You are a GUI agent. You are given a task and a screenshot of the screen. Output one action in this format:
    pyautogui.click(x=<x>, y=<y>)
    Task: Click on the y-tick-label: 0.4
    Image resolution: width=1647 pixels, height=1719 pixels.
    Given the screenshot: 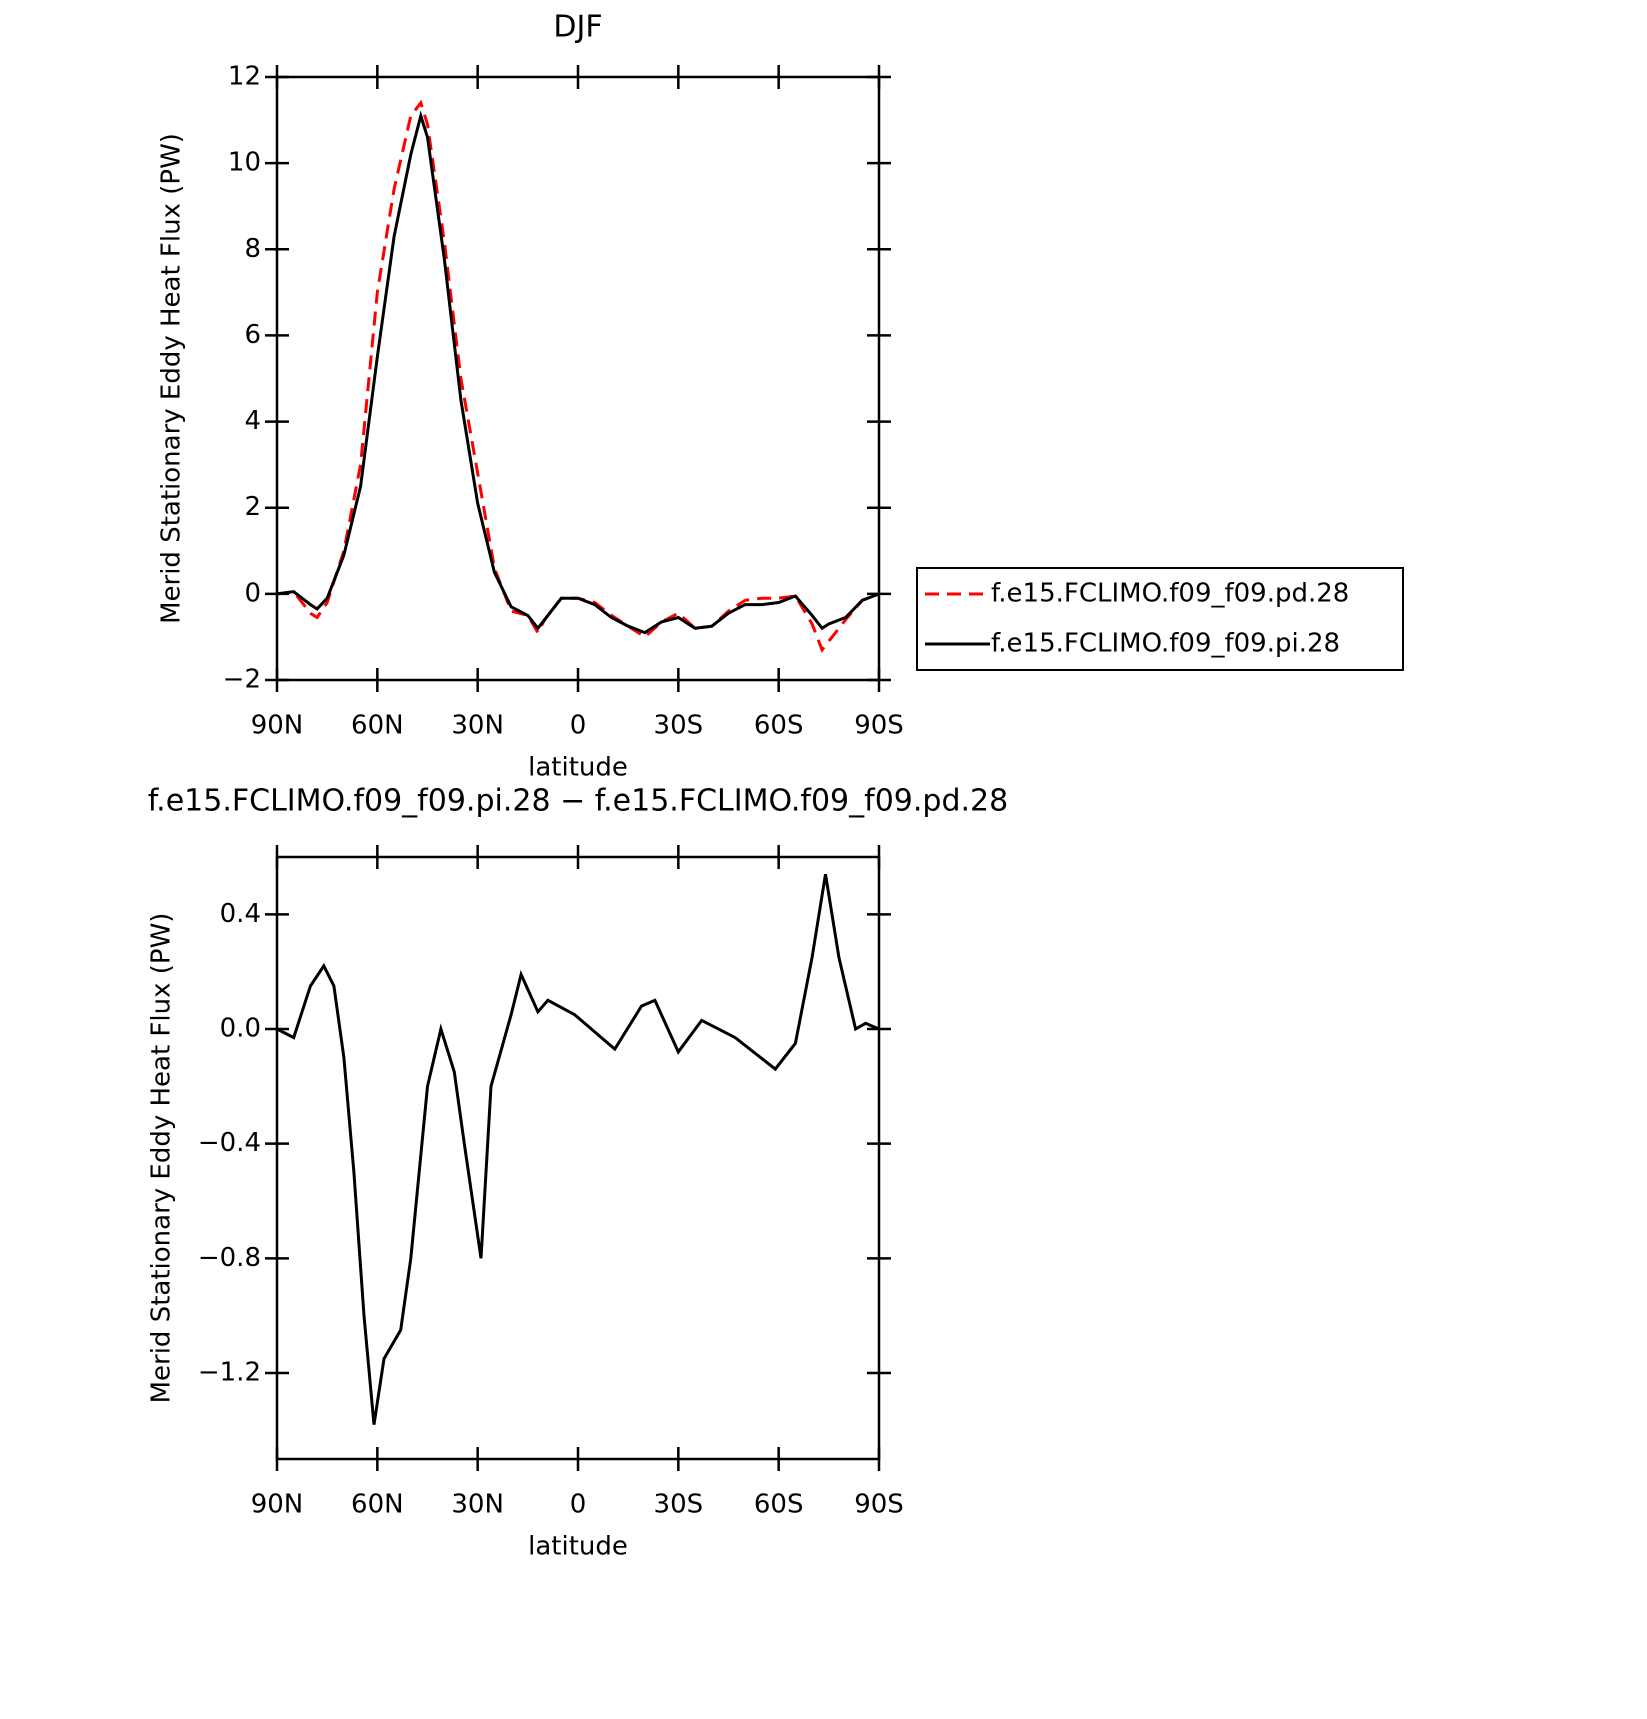 What is the action you would take?
    pyautogui.click(x=240, y=914)
    